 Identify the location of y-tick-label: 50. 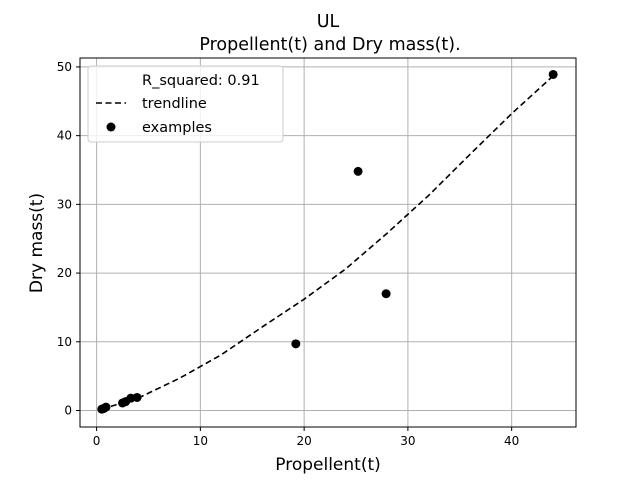
(64, 67).